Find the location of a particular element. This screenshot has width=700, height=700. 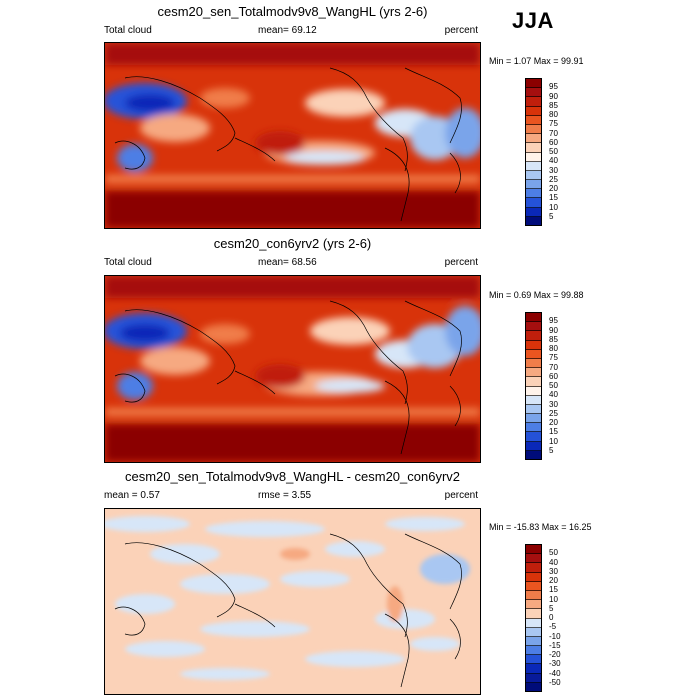

panel-2-right-label: percent is located at coordinates (461, 262).